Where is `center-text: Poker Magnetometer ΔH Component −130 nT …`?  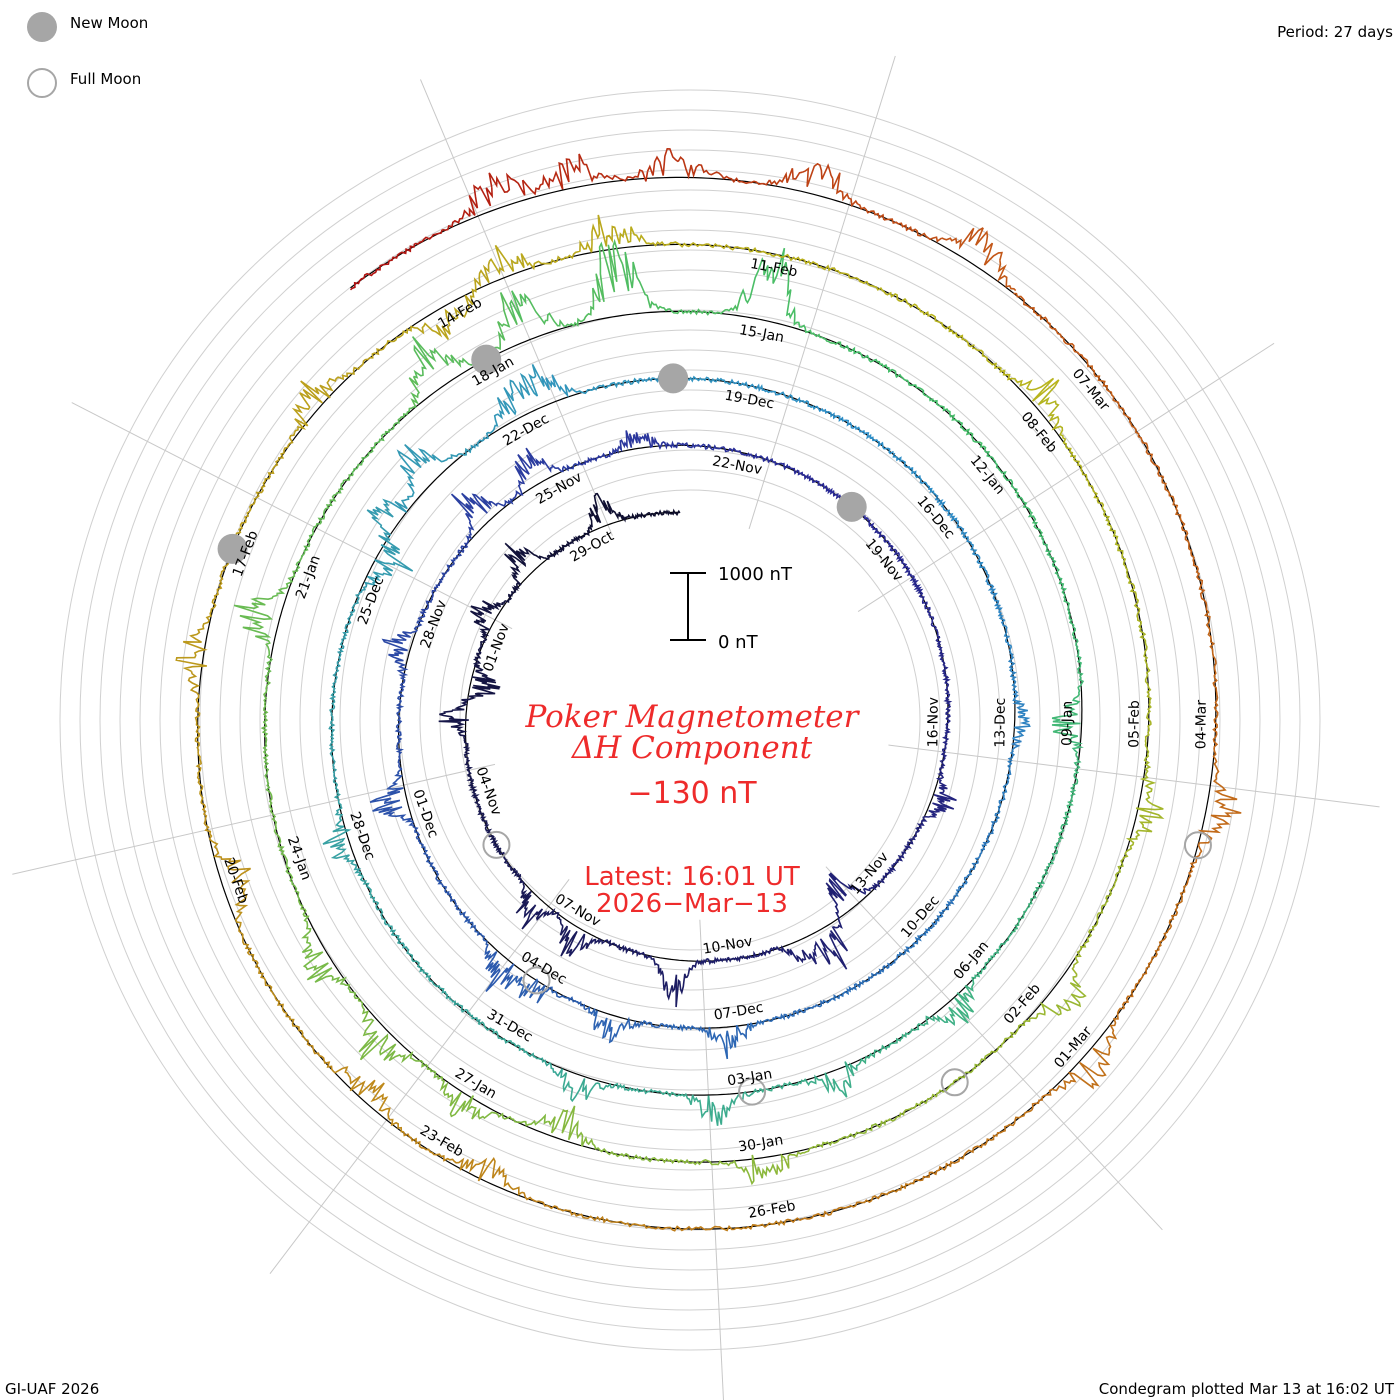
center-text: Poker Magnetometer ΔH Component −130 nT … is located at coordinates (693, 809).